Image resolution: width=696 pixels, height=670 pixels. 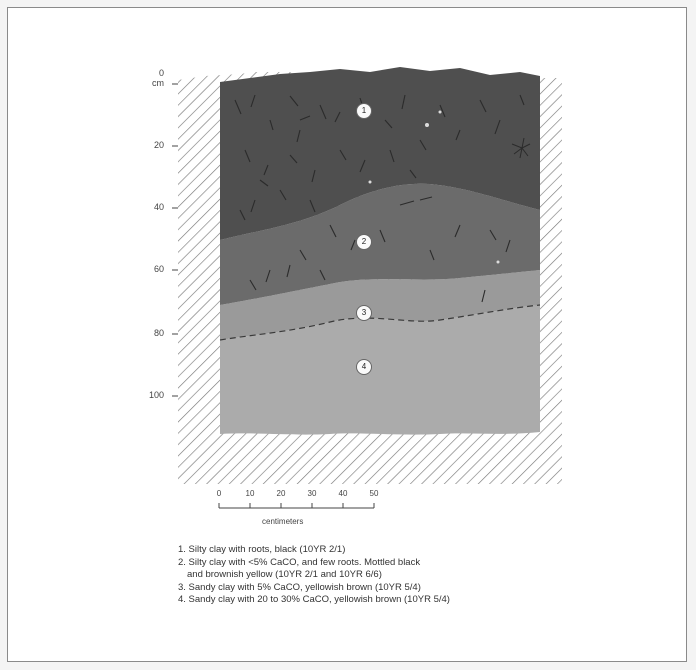 I want to click on scale-unit-label: centimeters, so click(x=283, y=521).